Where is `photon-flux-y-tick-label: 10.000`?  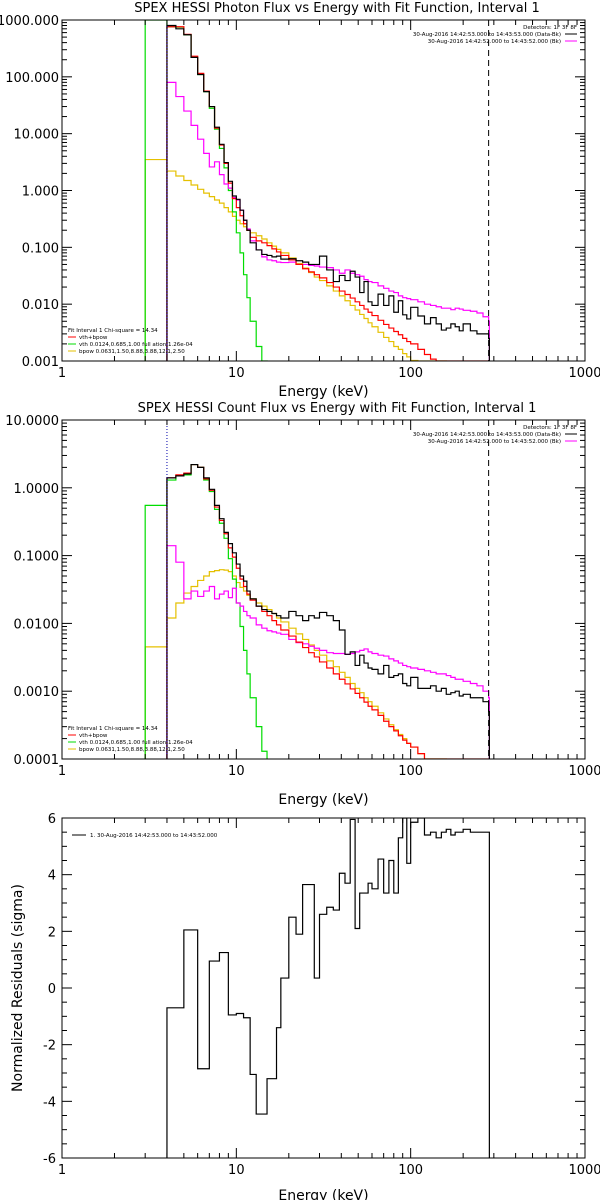 photon-flux-y-tick-label: 10.000 is located at coordinates (37, 135).